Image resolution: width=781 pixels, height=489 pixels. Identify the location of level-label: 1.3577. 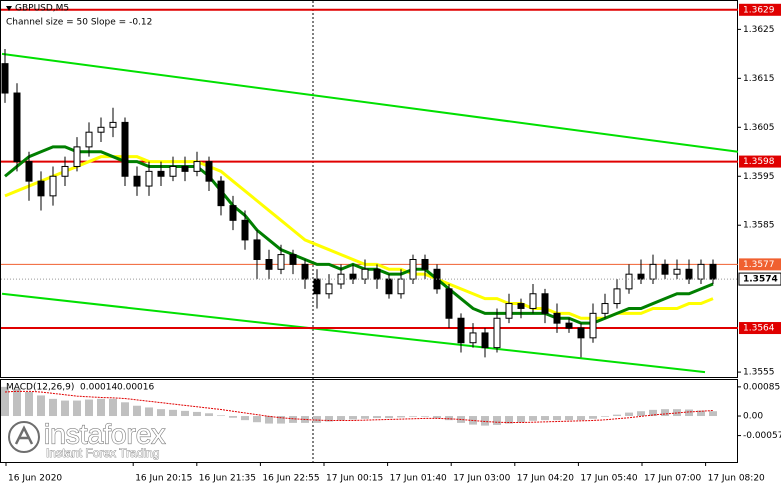
(759, 265).